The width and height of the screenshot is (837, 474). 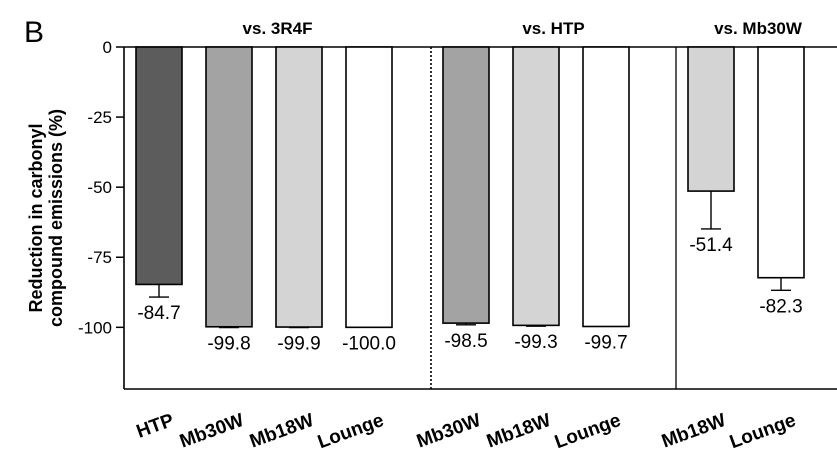 What do you see at coordinates (99, 117) in the screenshot?
I see `y-tick-label: -25` at bounding box center [99, 117].